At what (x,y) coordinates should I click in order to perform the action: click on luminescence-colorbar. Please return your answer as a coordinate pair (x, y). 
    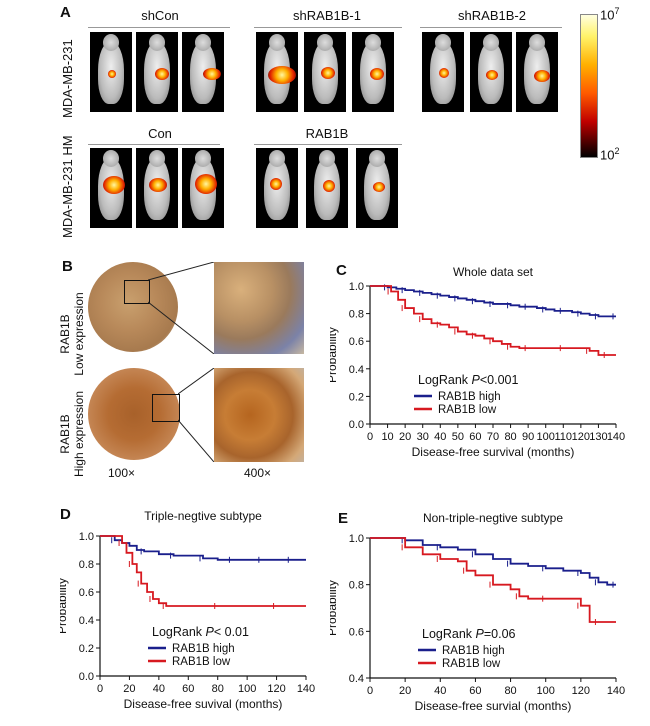
    Looking at the image, I should click on (589, 86).